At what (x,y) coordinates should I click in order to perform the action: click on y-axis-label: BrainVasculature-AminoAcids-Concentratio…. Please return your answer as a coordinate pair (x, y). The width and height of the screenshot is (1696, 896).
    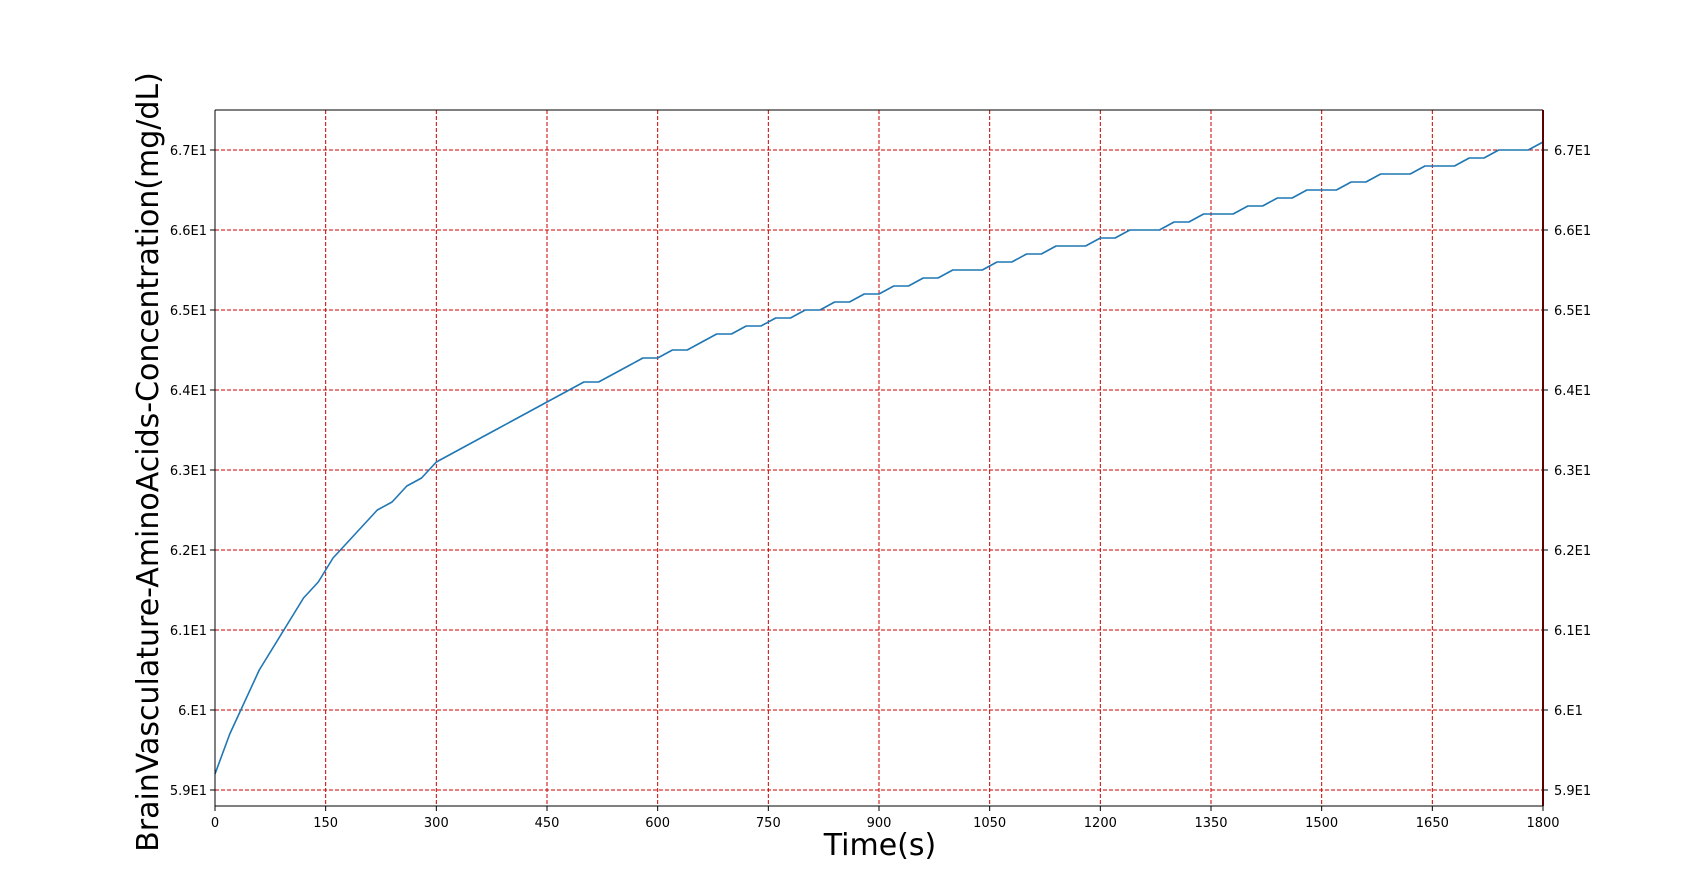
    Looking at the image, I should click on (148, 462).